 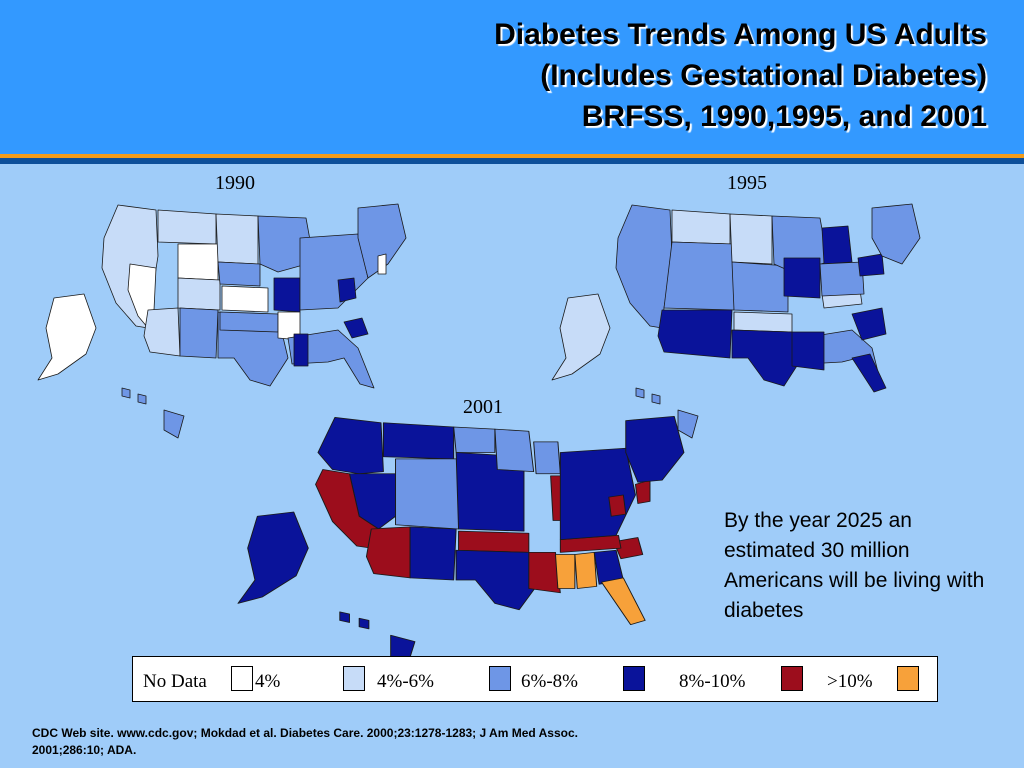 I want to click on state-region-arizona, so click(x=388, y=552).